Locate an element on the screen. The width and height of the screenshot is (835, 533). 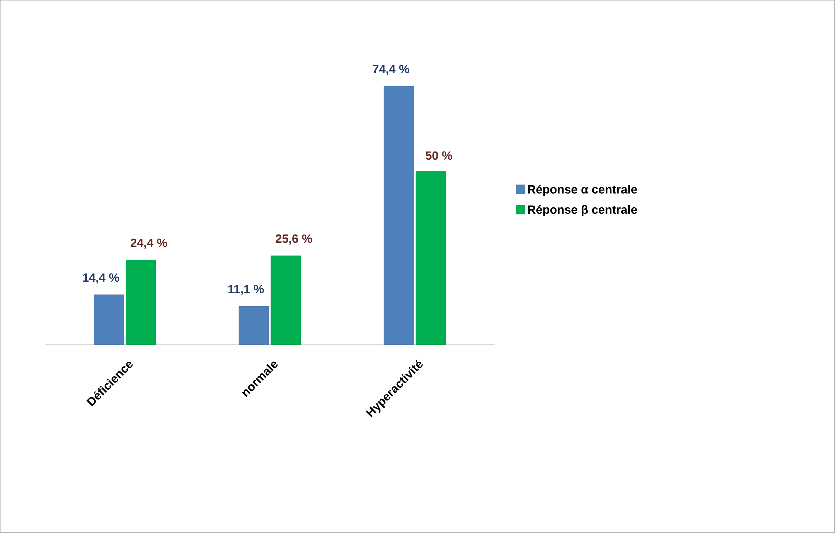
data-label: 50 % is located at coordinates (439, 155).